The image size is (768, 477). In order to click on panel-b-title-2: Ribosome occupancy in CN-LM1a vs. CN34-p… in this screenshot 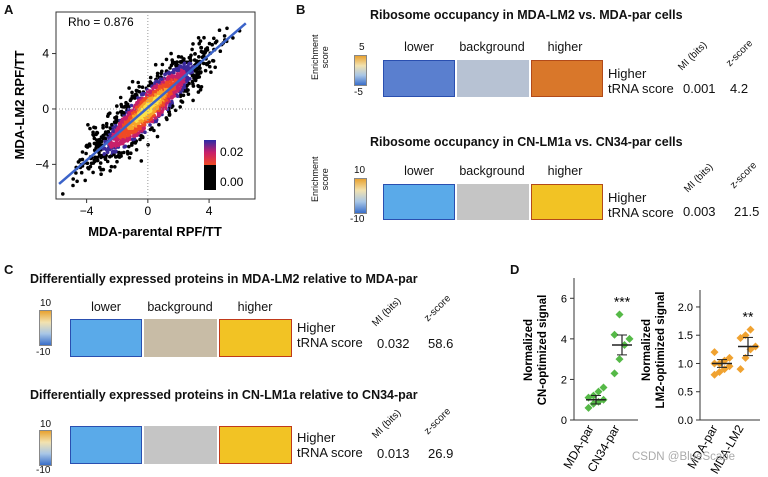, I will do `click(526, 142)`.